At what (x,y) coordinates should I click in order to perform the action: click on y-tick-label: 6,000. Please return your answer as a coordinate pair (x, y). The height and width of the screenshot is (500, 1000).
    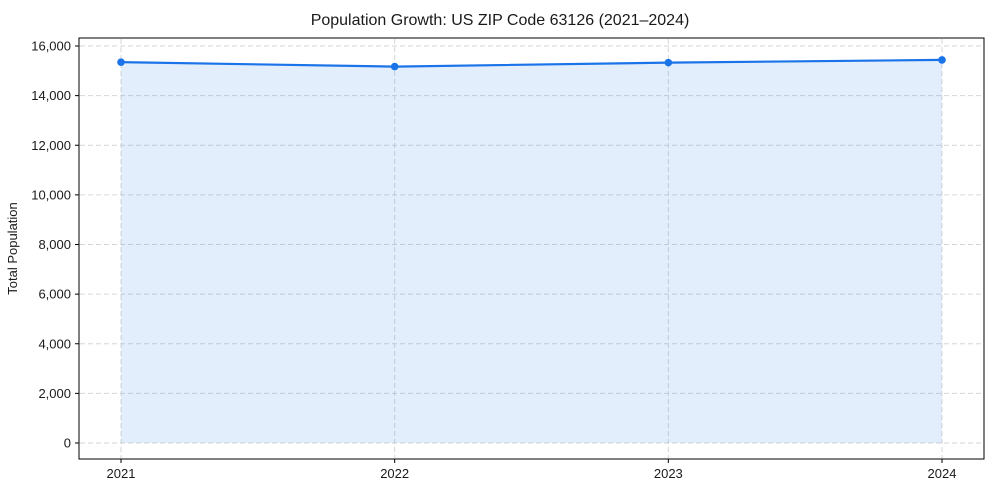
    Looking at the image, I should click on (54, 294).